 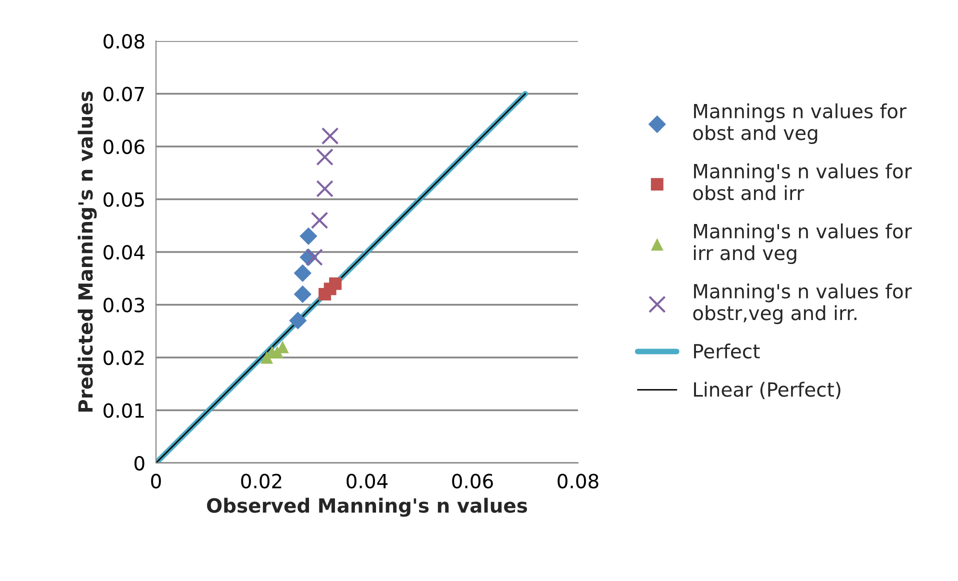 What do you see at coordinates (802, 303) in the screenshot?
I see `legend-label: Manning's n values for obstr,veg and irr.` at bounding box center [802, 303].